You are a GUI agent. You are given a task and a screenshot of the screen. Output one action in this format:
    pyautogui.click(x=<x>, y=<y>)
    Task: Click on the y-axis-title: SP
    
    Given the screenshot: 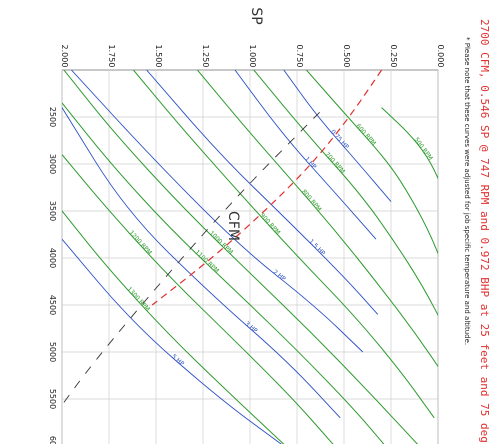 What is the action you would take?
    pyautogui.click(x=256, y=15)
    